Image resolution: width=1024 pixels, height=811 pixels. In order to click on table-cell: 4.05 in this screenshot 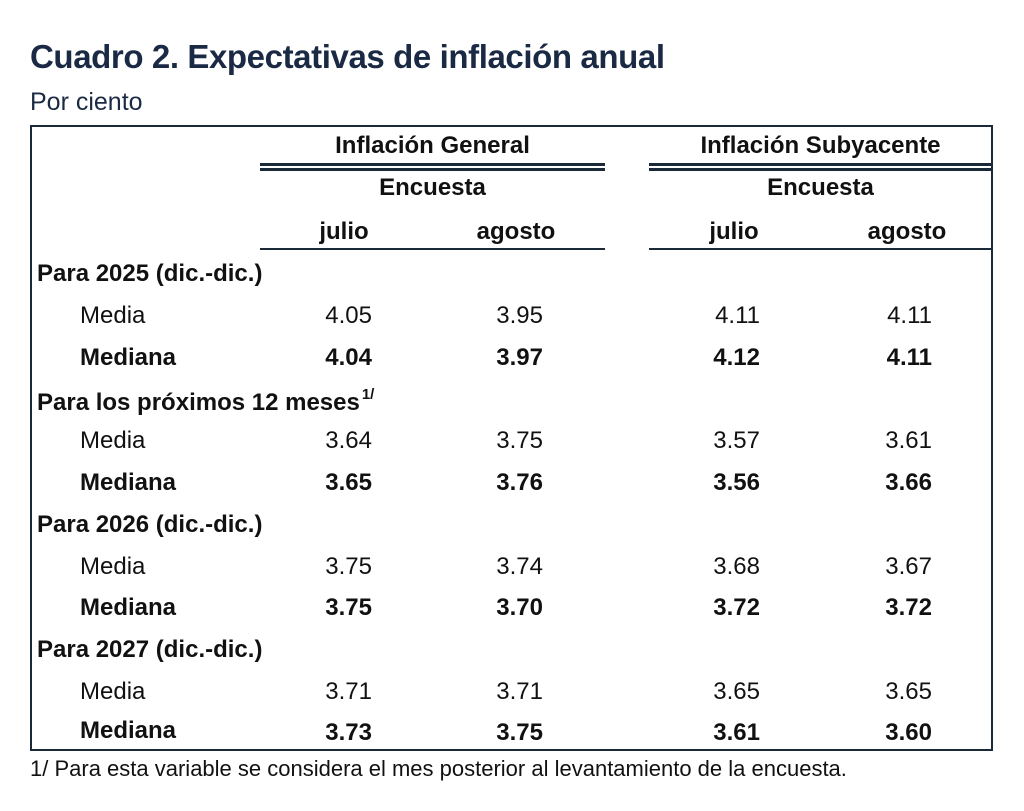, I will do `click(348, 315)`.